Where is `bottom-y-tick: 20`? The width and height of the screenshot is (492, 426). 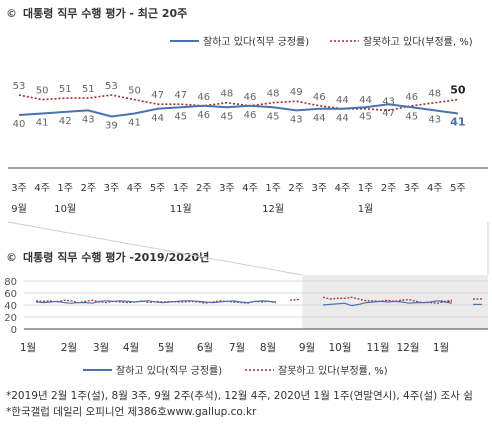 bottom-y-tick: 20 is located at coordinates (10, 318).